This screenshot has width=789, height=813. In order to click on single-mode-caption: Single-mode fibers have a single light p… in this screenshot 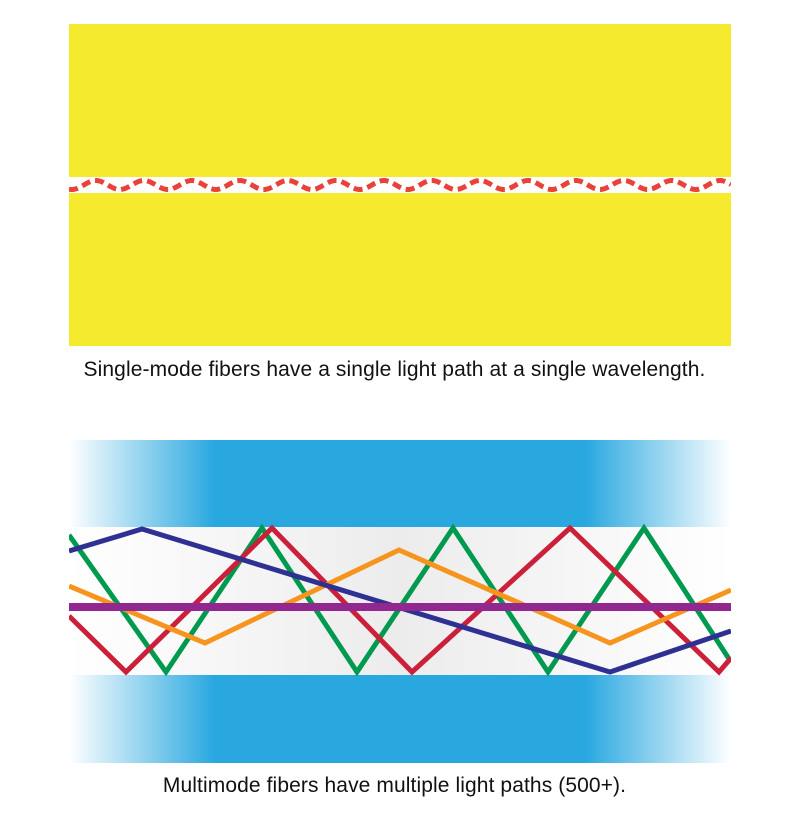, I will do `click(394, 369)`.